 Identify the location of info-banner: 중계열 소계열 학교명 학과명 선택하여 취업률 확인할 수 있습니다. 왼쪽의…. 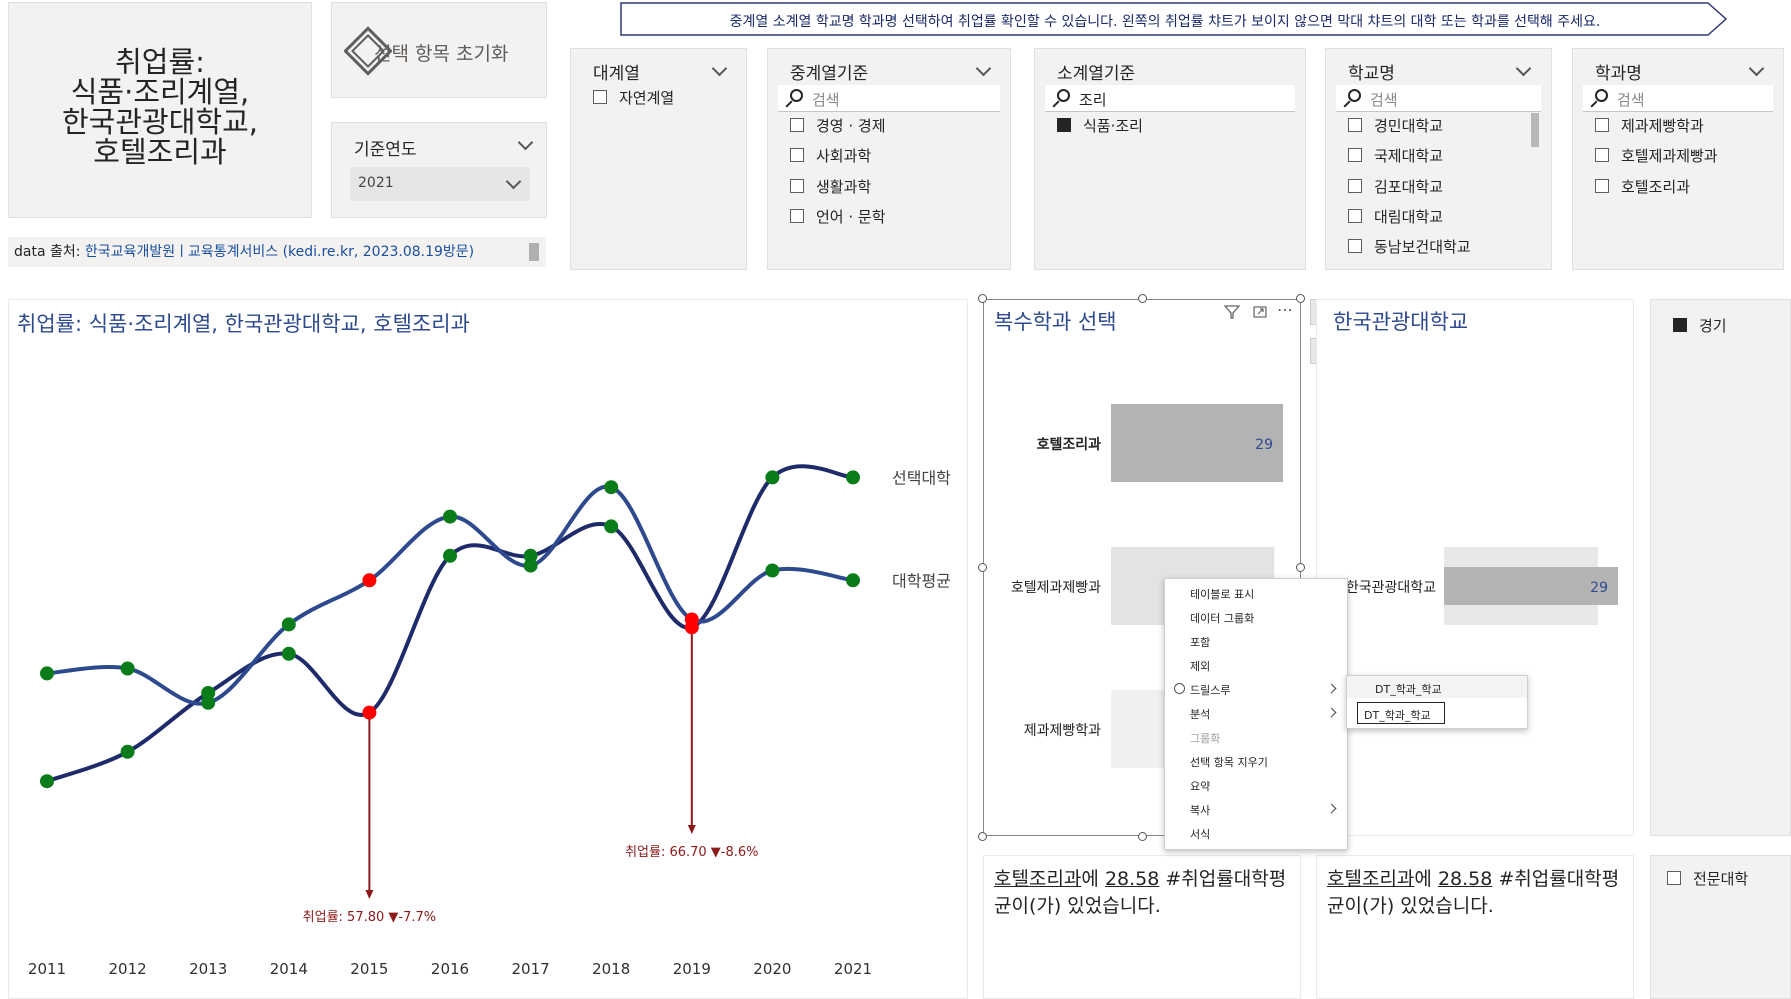
(1174, 19).